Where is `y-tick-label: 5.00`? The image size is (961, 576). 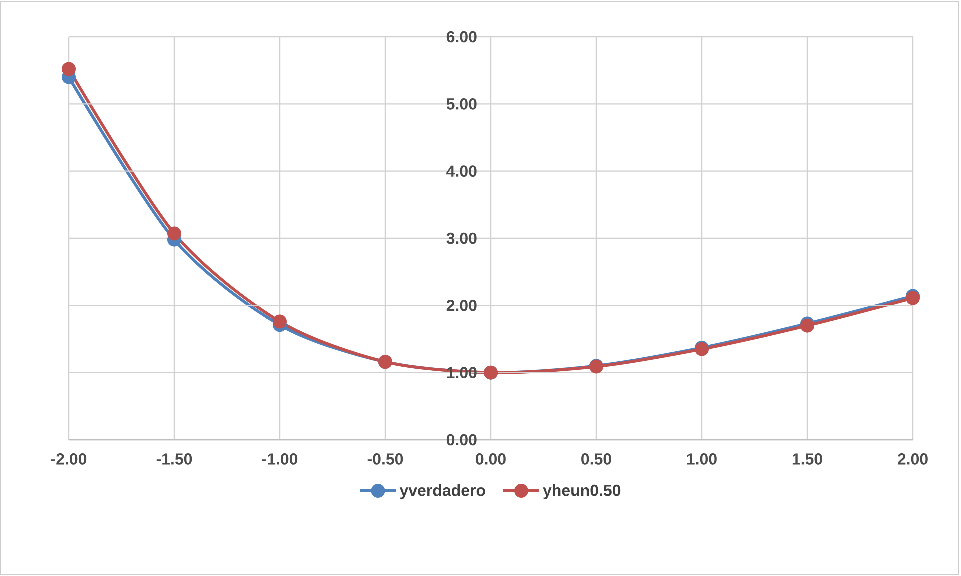 y-tick-label: 5.00 is located at coordinates (461, 104).